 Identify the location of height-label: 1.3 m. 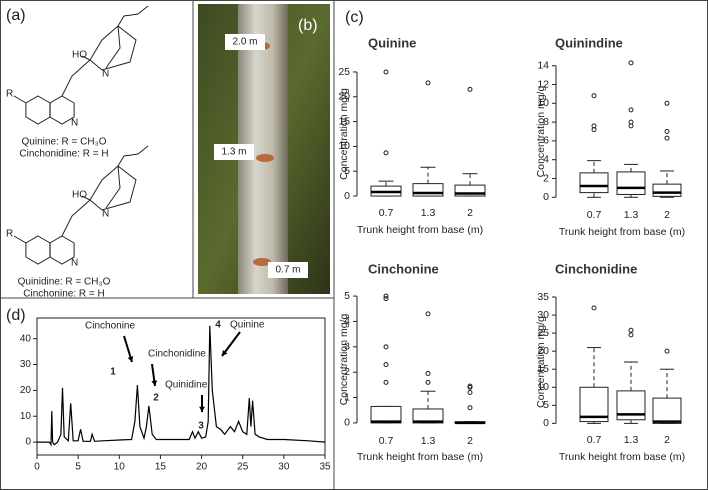
(233, 152).